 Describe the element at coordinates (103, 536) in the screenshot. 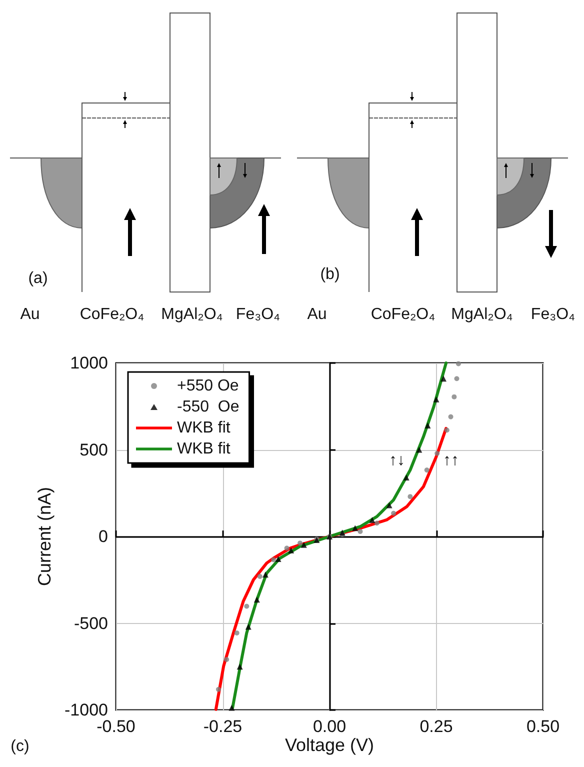

I see `y-tick-label: 0` at that location.